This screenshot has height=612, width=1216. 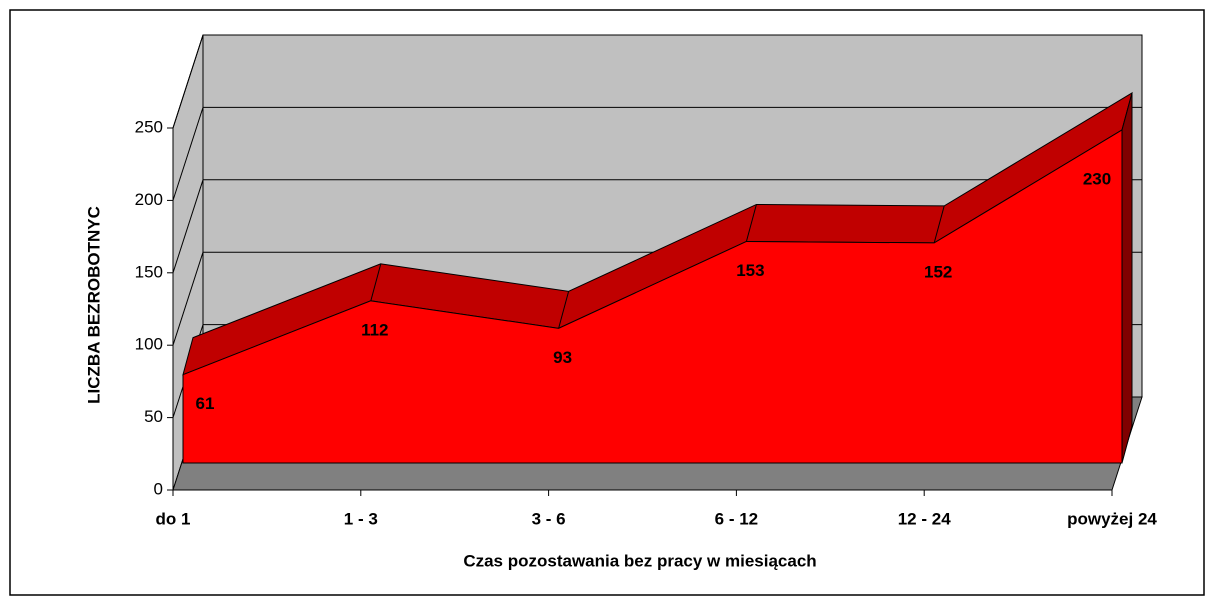 I want to click on y-tick-label: 150, so click(x=149, y=271).